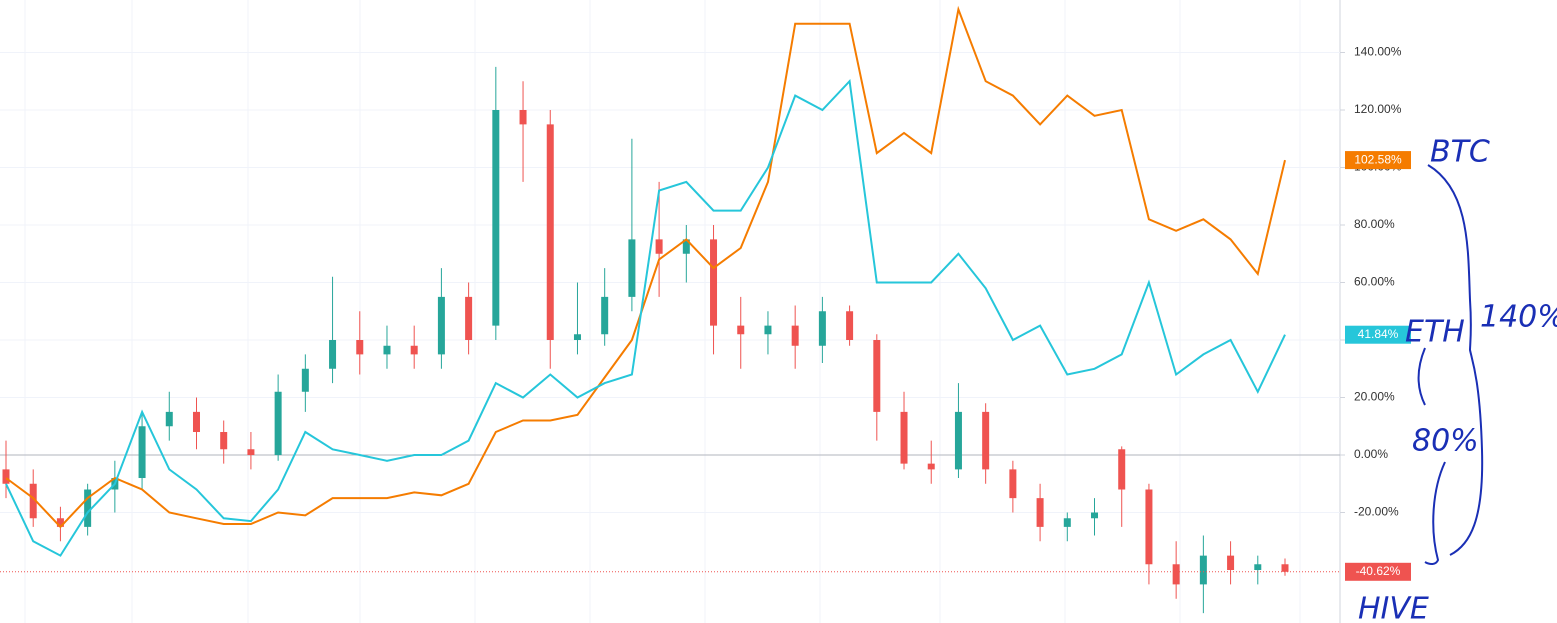 Image resolution: width=1557 pixels, height=623 pixels. What do you see at coordinates (1371, 454) in the screenshot?
I see `y-tick-label: 0.00%` at bounding box center [1371, 454].